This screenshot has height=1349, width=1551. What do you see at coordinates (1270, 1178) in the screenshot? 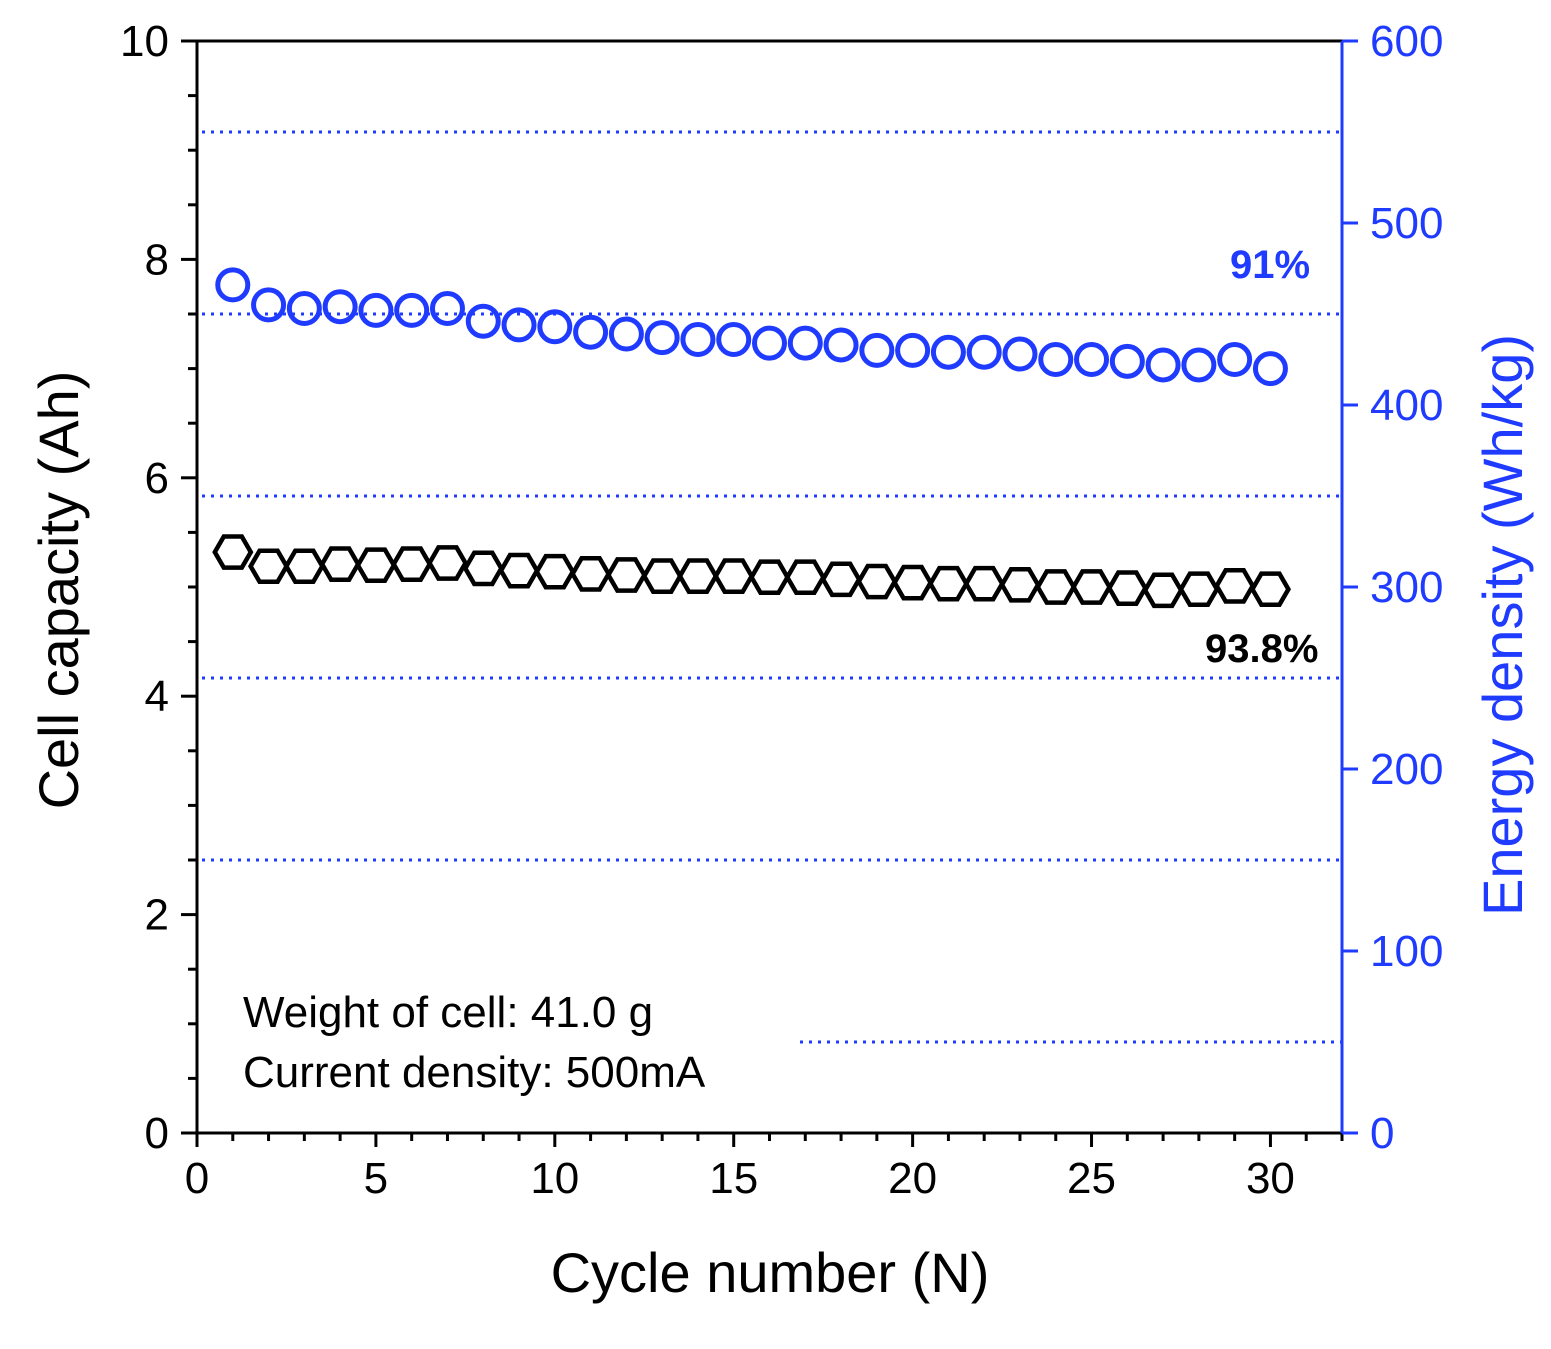
I see `x-tick-label: 30` at bounding box center [1270, 1178].